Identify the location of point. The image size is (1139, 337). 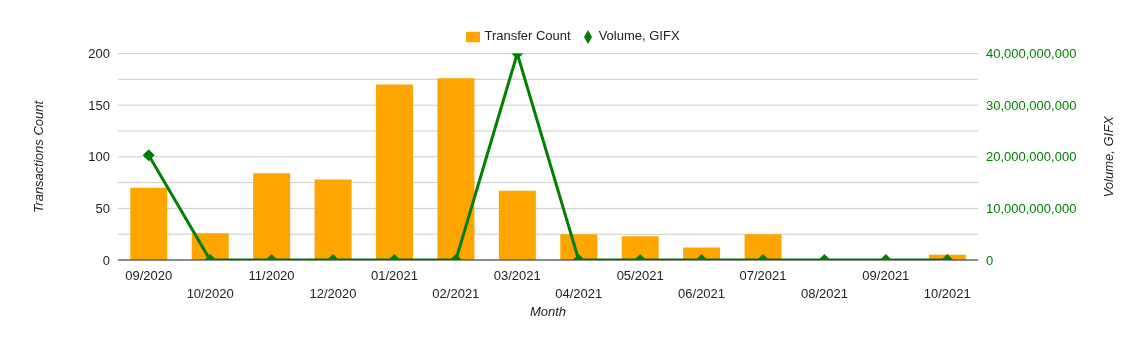
(148, 155).